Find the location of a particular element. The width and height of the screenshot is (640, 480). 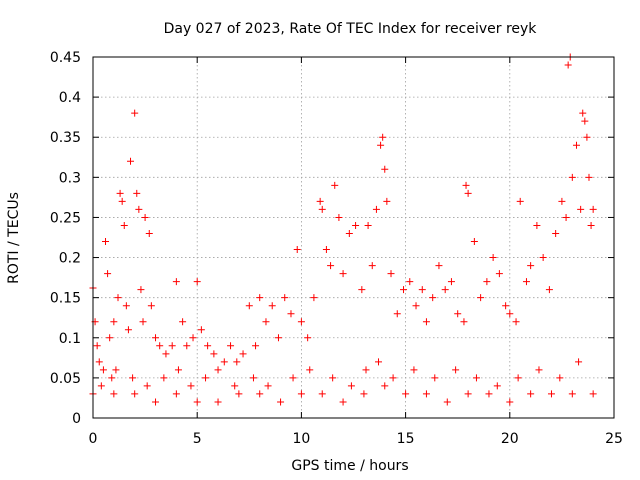

y-axis-title: ROTI / TECUs is located at coordinates (14, 238).